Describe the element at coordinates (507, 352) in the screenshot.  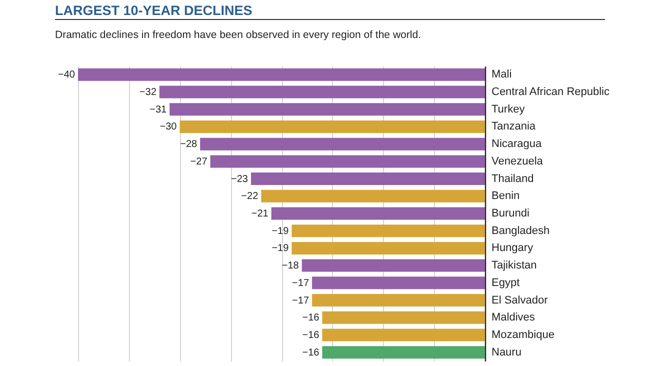
I see `y-tick-label: Nauru` at that location.